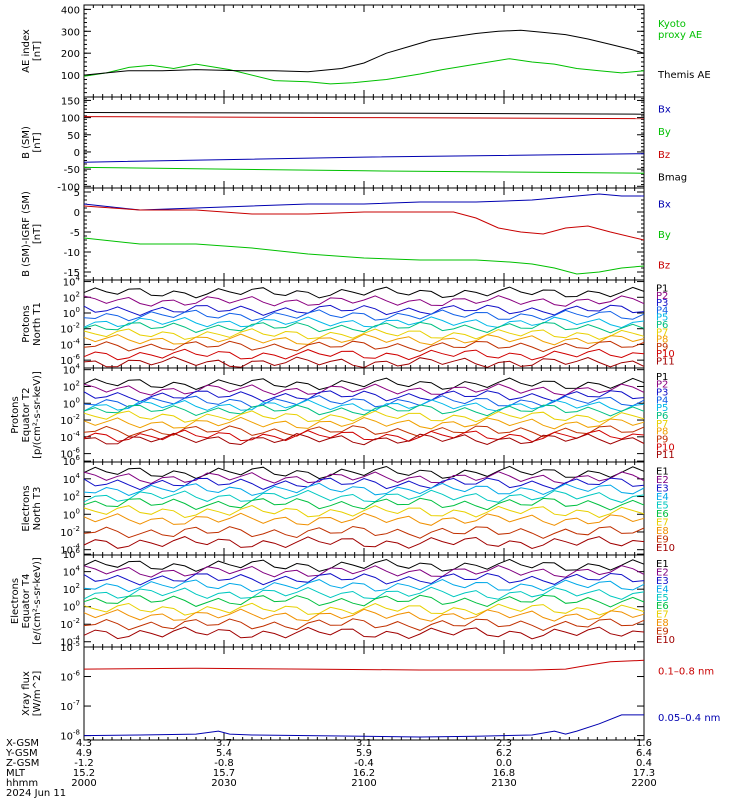 Image resolution: width=750 pixels, height=800 pixels. Describe the element at coordinates (224, 763) in the screenshot. I see `orbit-value: -0.8` at that location.